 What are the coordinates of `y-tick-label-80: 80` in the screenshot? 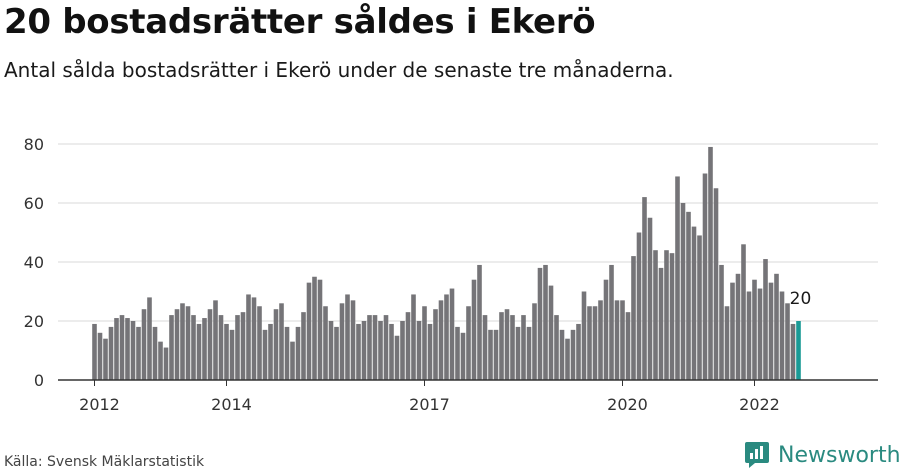 It's located at (34, 144).